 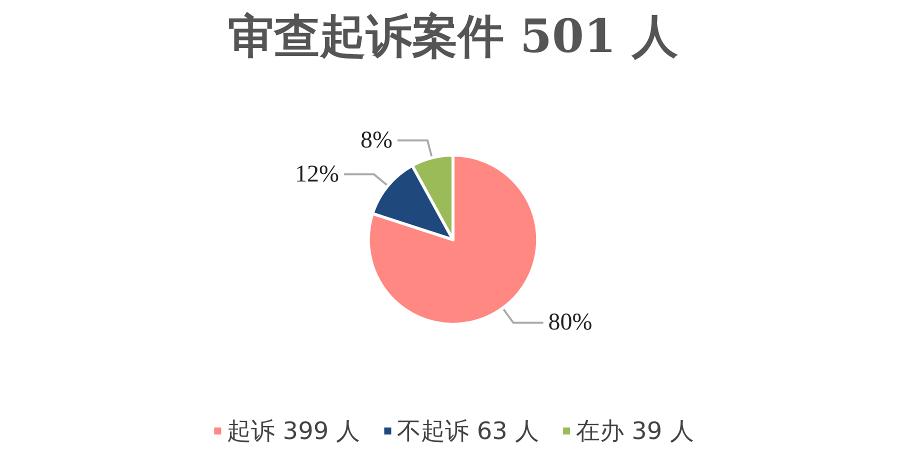 What do you see at coordinates (293, 431) in the screenshot?
I see `legend-label: 起诉 399 人` at bounding box center [293, 431].